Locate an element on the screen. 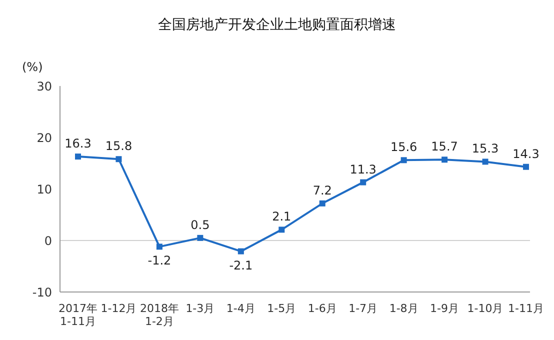 This screenshot has height=340, width=554. data-label: 15.3 is located at coordinates (485, 149).